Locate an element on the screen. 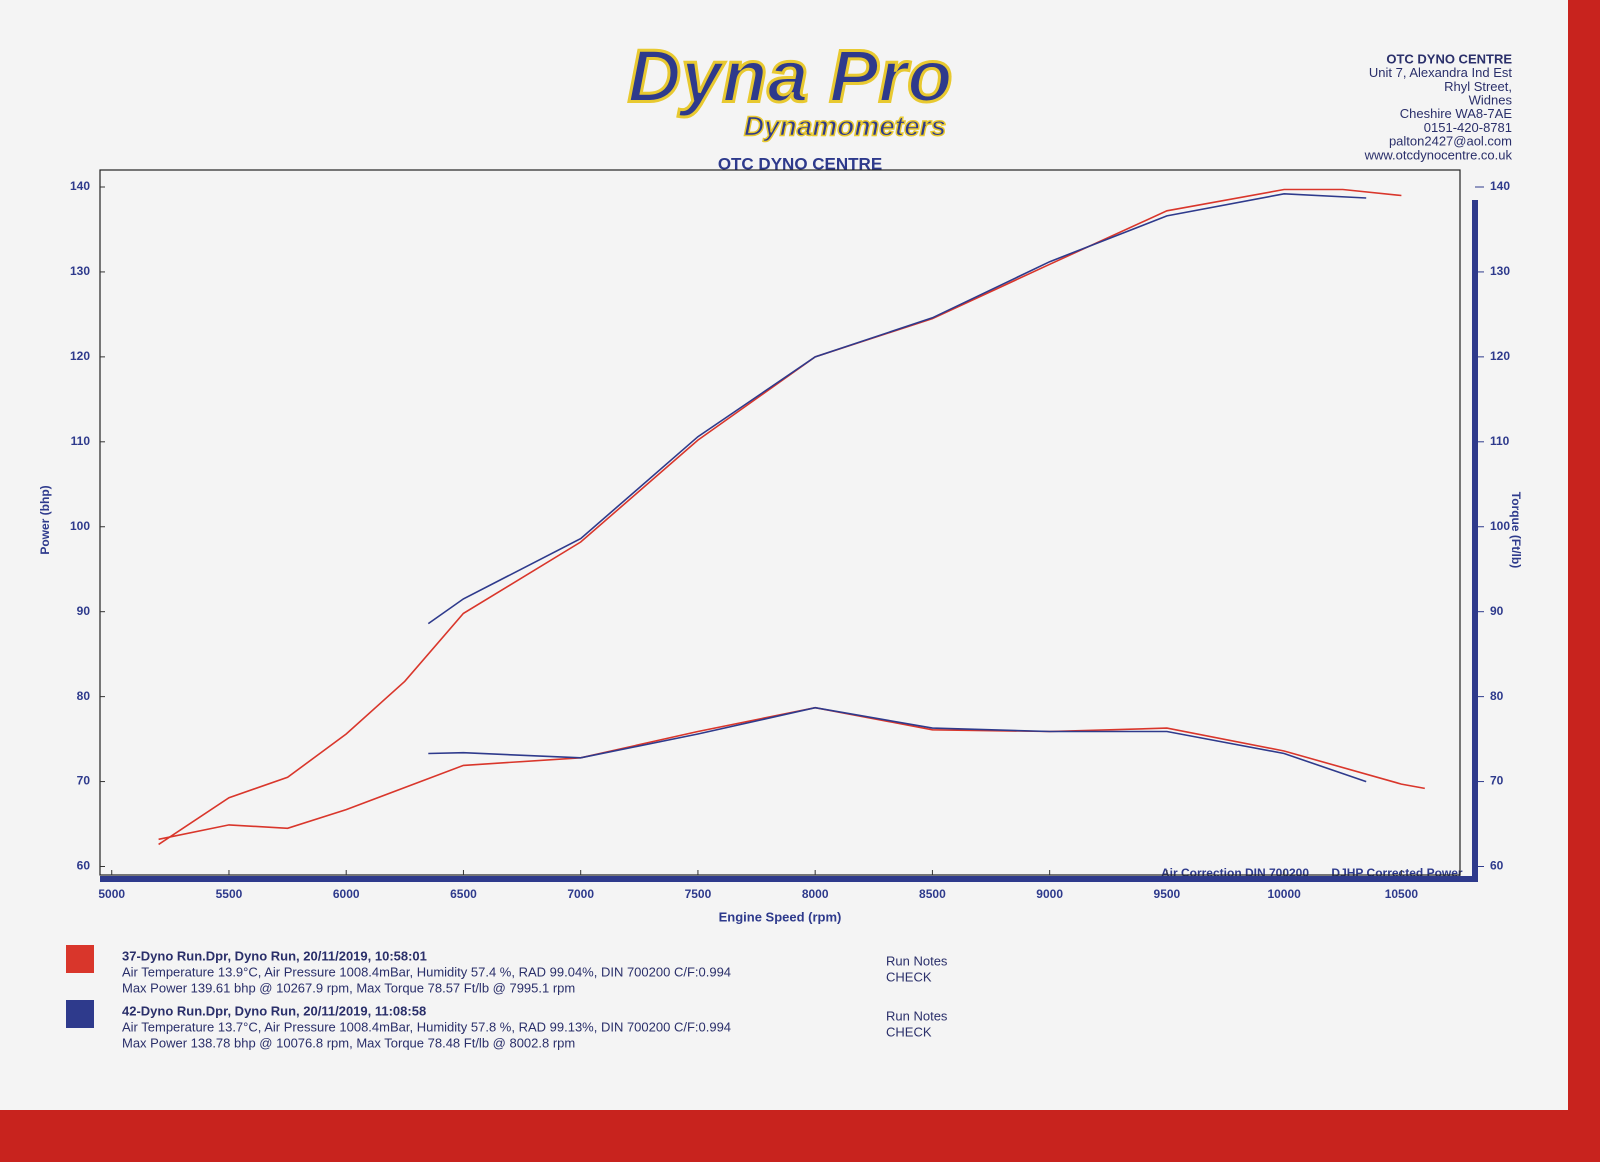 The width and height of the screenshot is (1600, 1162). y-tick-label: 120 is located at coordinates (80, 356).